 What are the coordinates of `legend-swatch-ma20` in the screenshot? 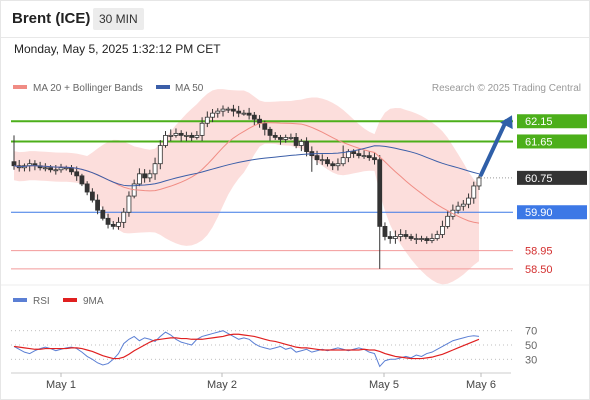 It's located at (20, 87).